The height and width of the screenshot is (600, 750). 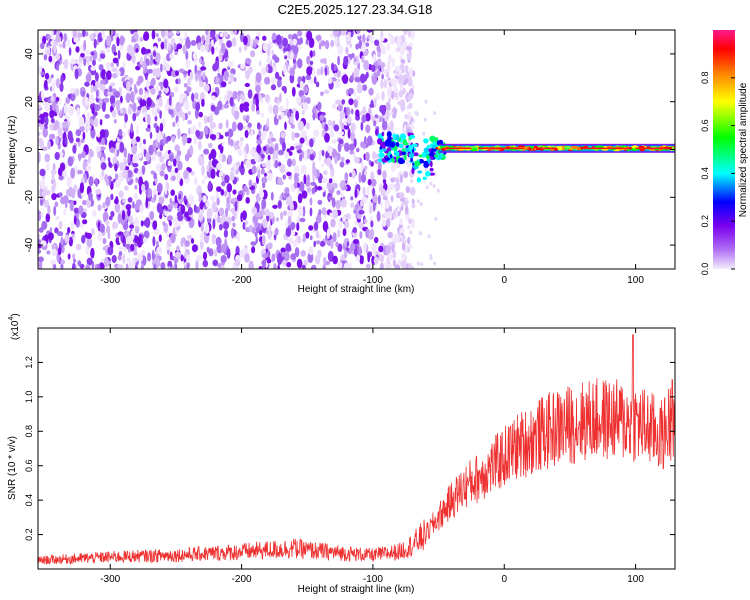 What do you see at coordinates (29, 397) in the screenshot?
I see `snr-y-tick-label: 1.0` at bounding box center [29, 397].